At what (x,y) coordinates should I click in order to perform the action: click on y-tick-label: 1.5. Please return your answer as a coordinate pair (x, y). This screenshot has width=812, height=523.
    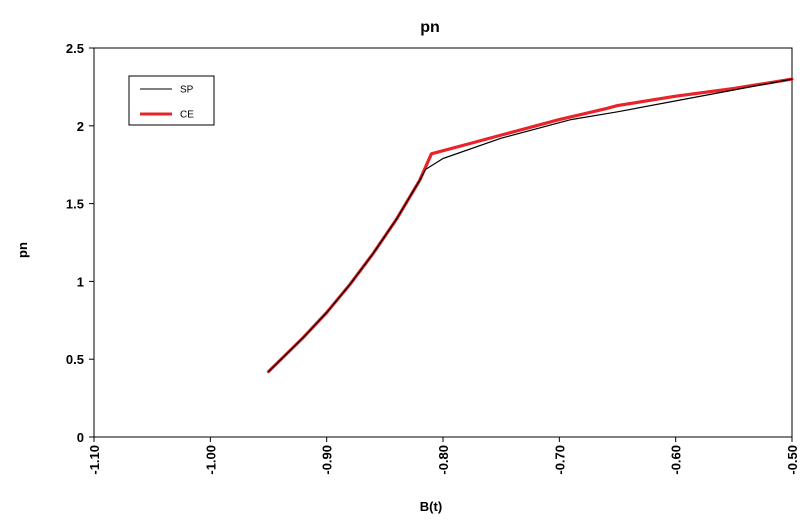
    Looking at the image, I should click on (75, 204).